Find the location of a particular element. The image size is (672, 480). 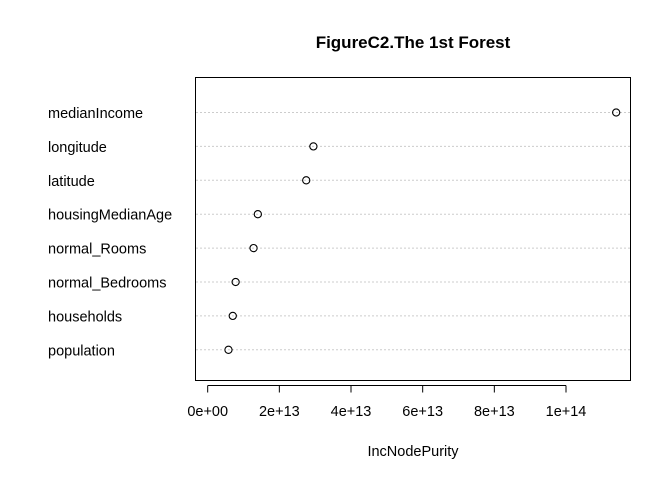

point-medianIncome is located at coordinates (616, 112).